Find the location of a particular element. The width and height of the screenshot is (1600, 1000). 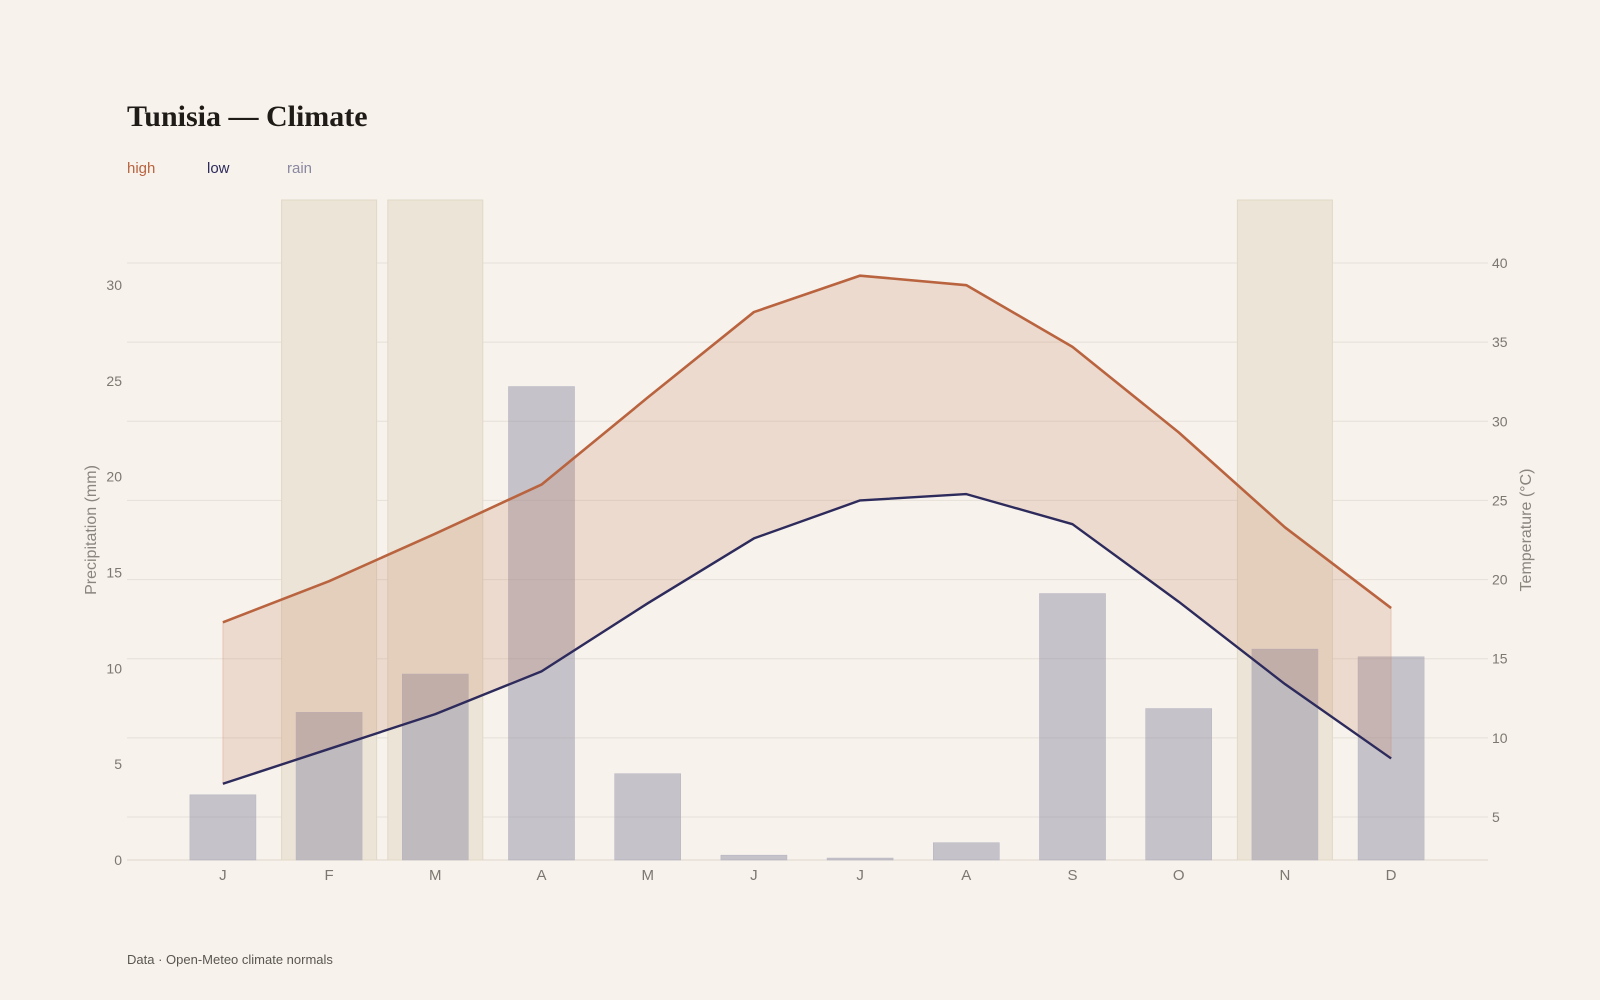

x-tick: F is located at coordinates (329, 875).